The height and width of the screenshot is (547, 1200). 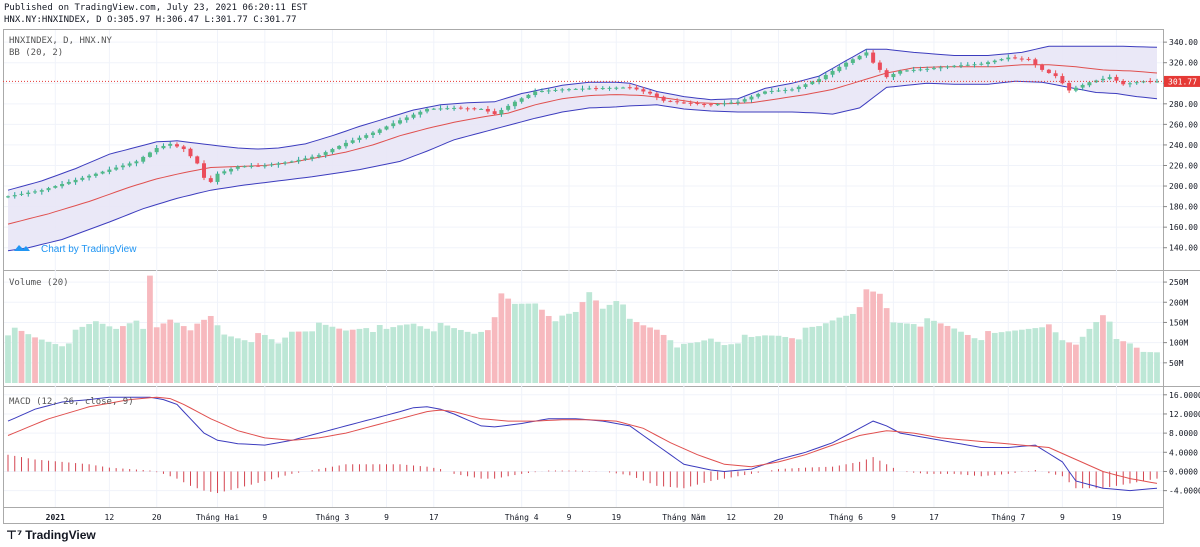 What do you see at coordinates (1183, 63) in the screenshot?
I see `price-tick-label-9: 320.00` at bounding box center [1183, 63].